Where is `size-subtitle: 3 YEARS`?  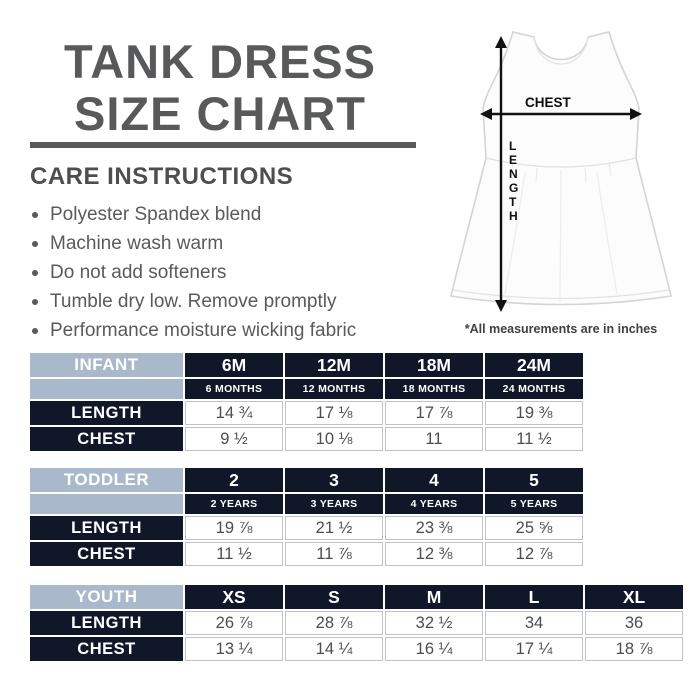 size-subtitle: 3 YEARS is located at coordinates (334, 504).